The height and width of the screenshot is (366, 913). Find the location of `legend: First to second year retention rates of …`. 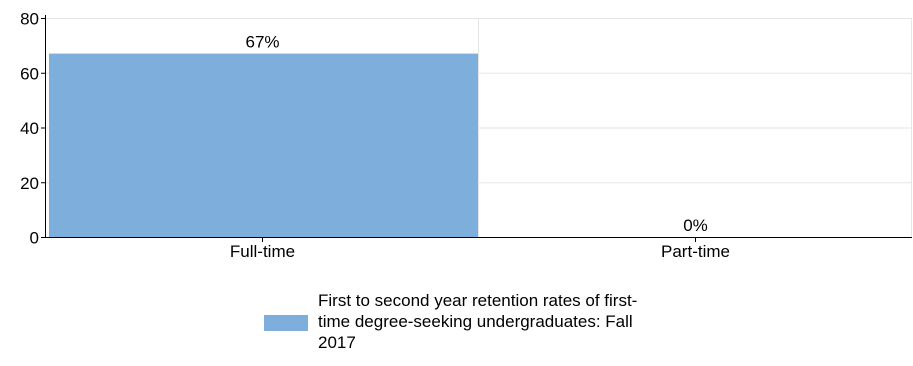

legend: First to second year retention rates of … is located at coordinates (451, 322).